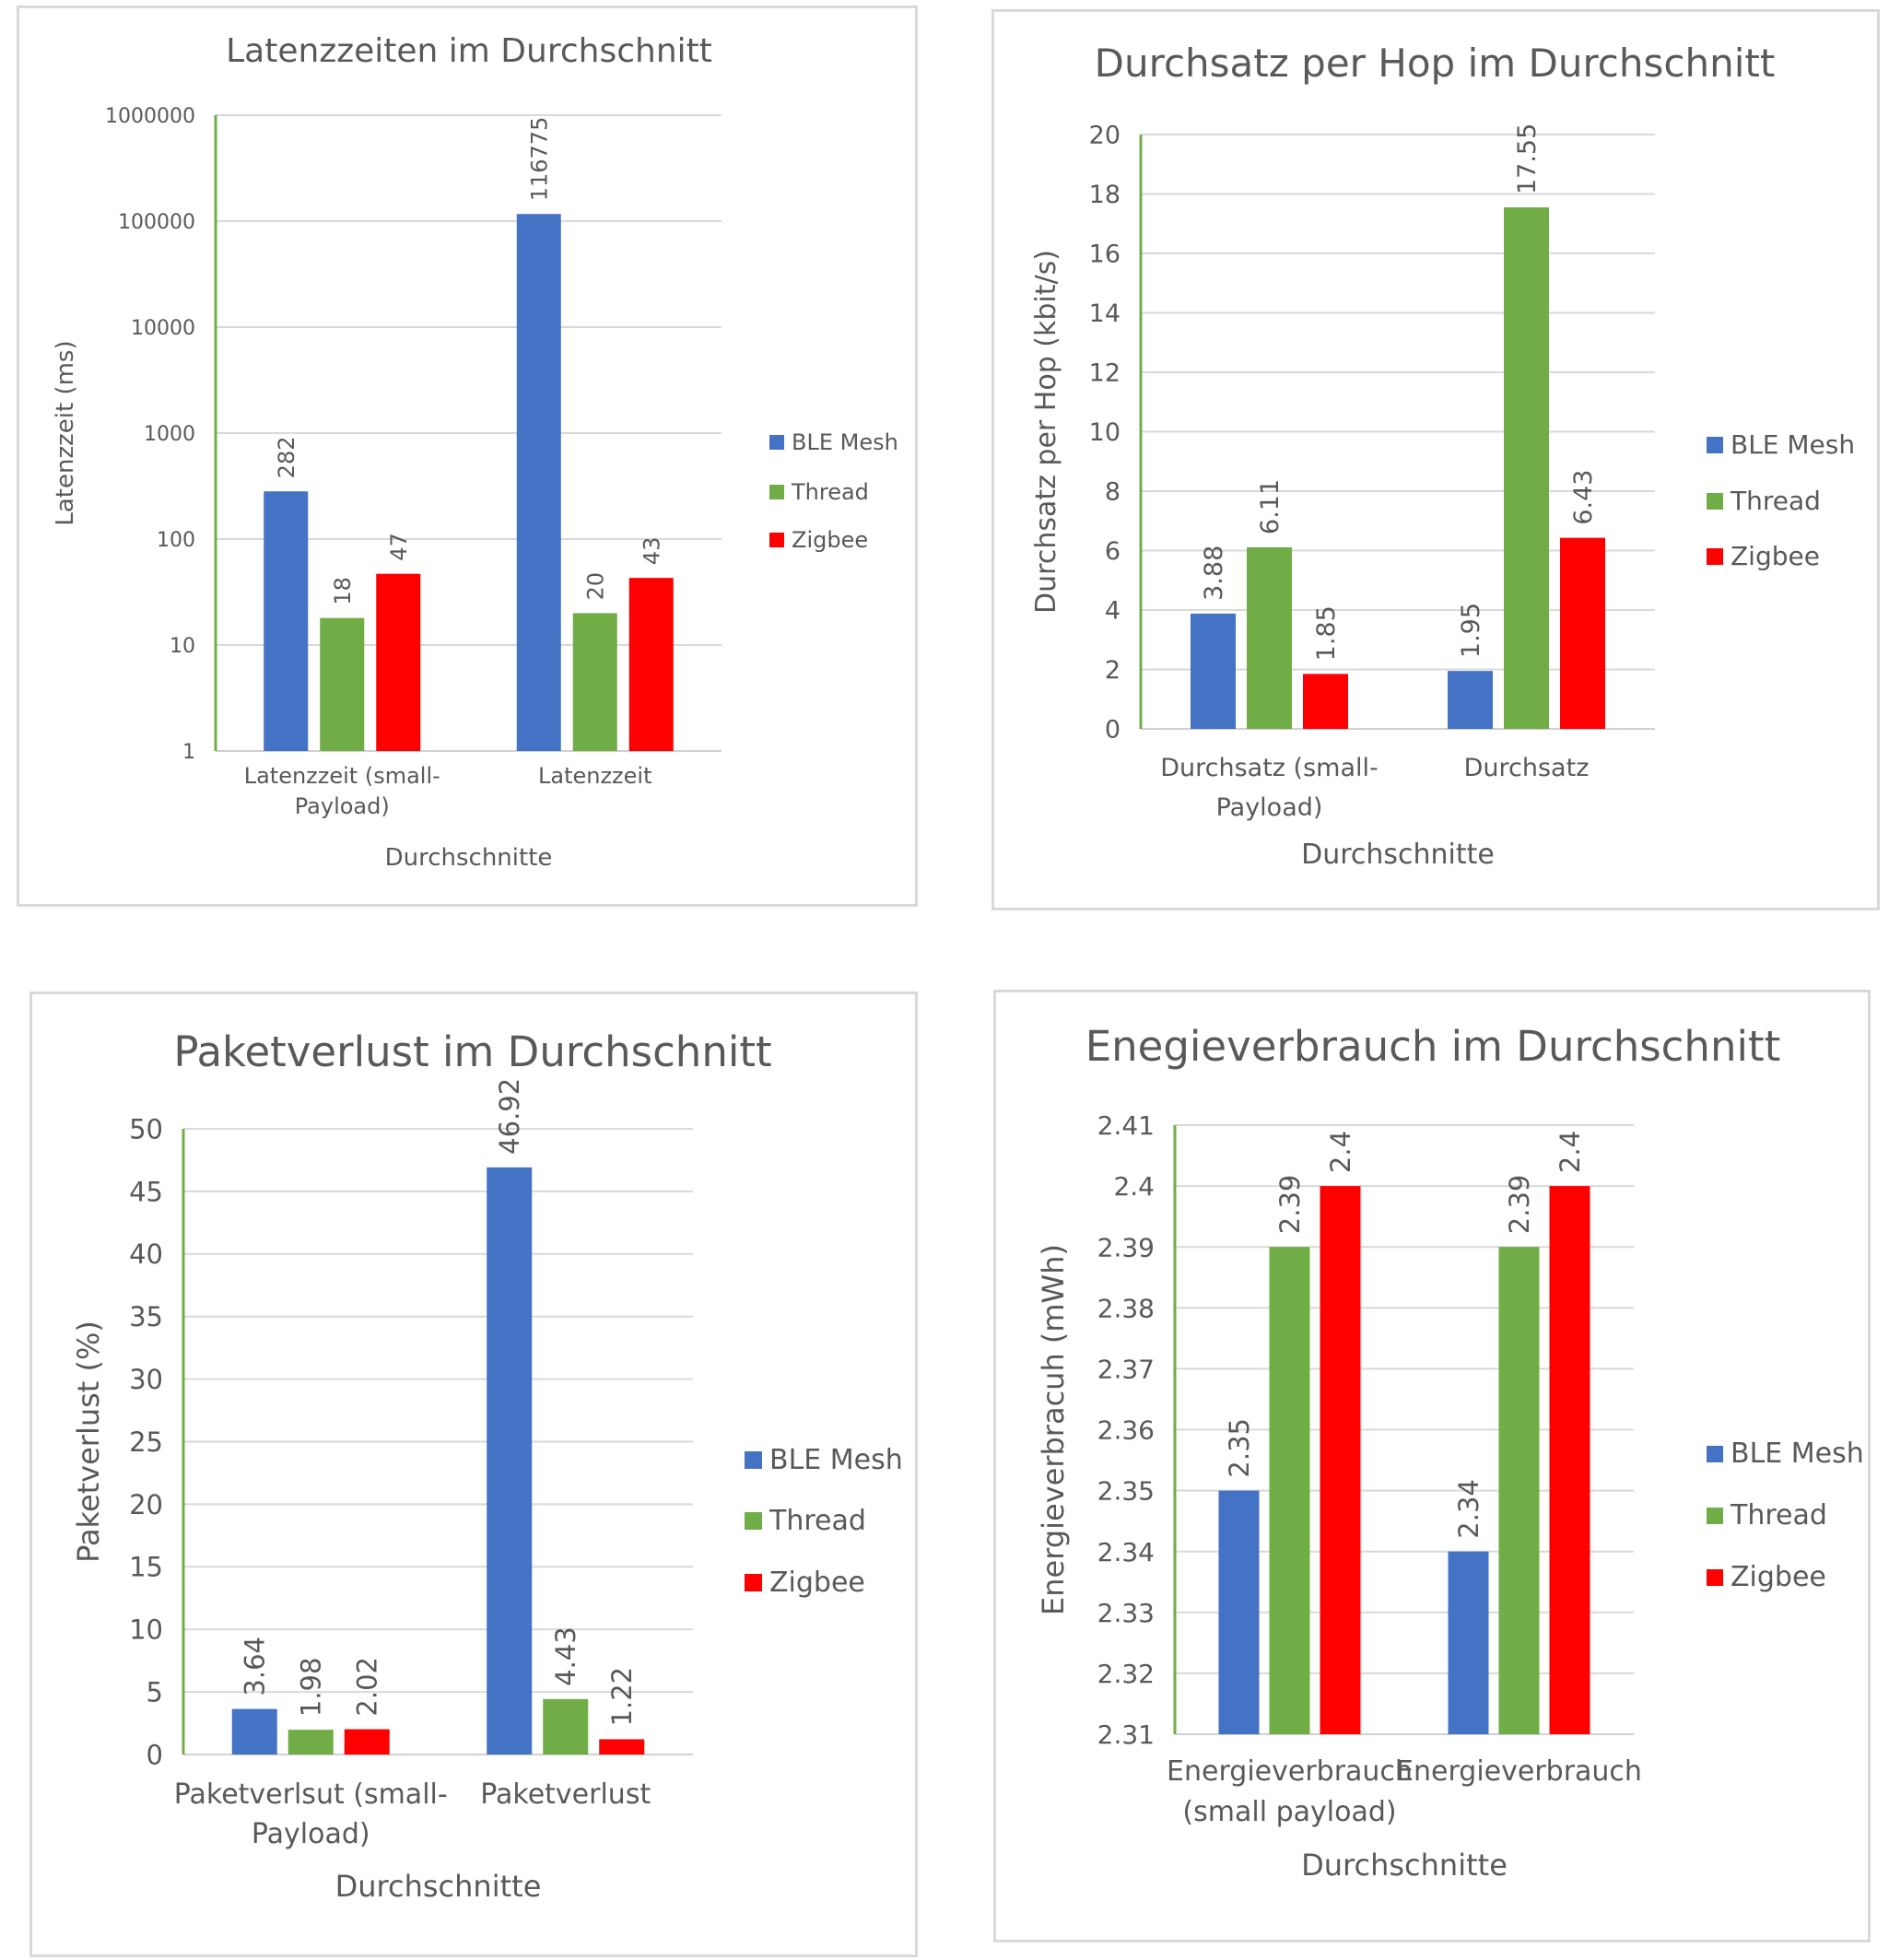 This screenshot has width=1889, height=1960. Describe the element at coordinates (146, 1379) in the screenshot. I see `y-tick-label: 30` at that location.